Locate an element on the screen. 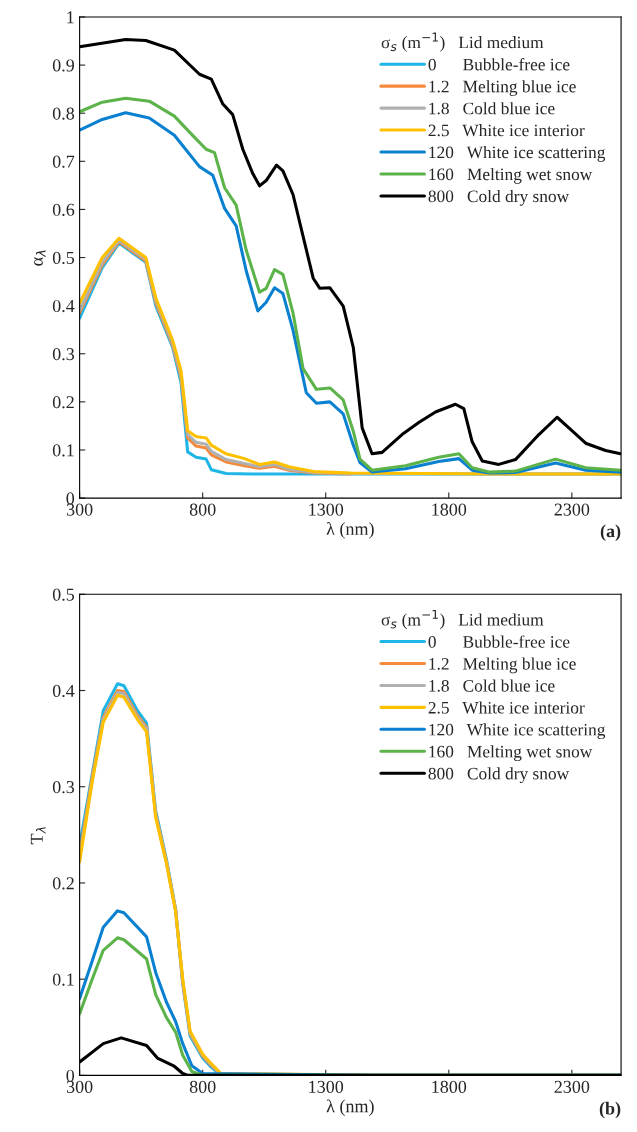  y-tick-label: 0.8 is located at coordinates (63, 113).